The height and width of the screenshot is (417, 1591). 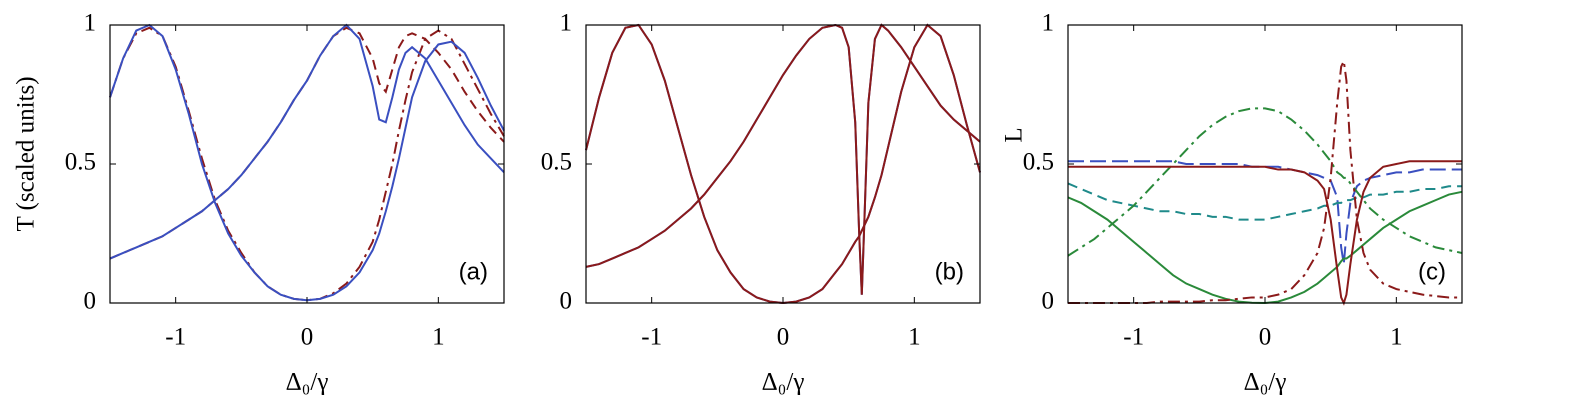 I want to click on panel-label: (c), so click(x=1432, y=271).